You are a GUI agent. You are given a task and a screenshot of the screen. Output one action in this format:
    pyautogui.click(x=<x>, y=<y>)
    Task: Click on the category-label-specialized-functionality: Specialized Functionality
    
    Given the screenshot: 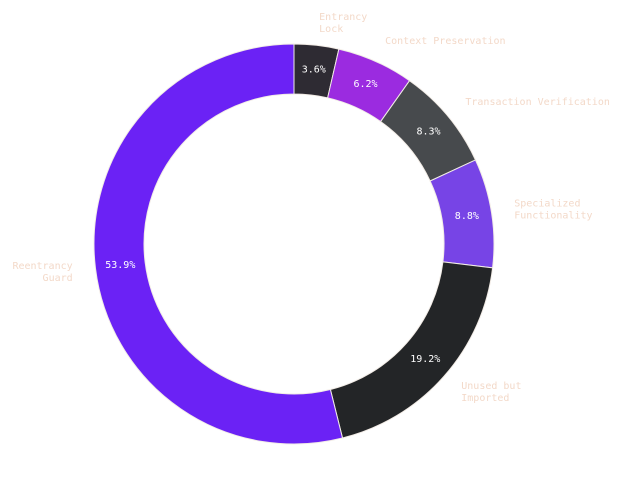 What is the action you would take?
    pyautogui.click(x=553, y=210)
    